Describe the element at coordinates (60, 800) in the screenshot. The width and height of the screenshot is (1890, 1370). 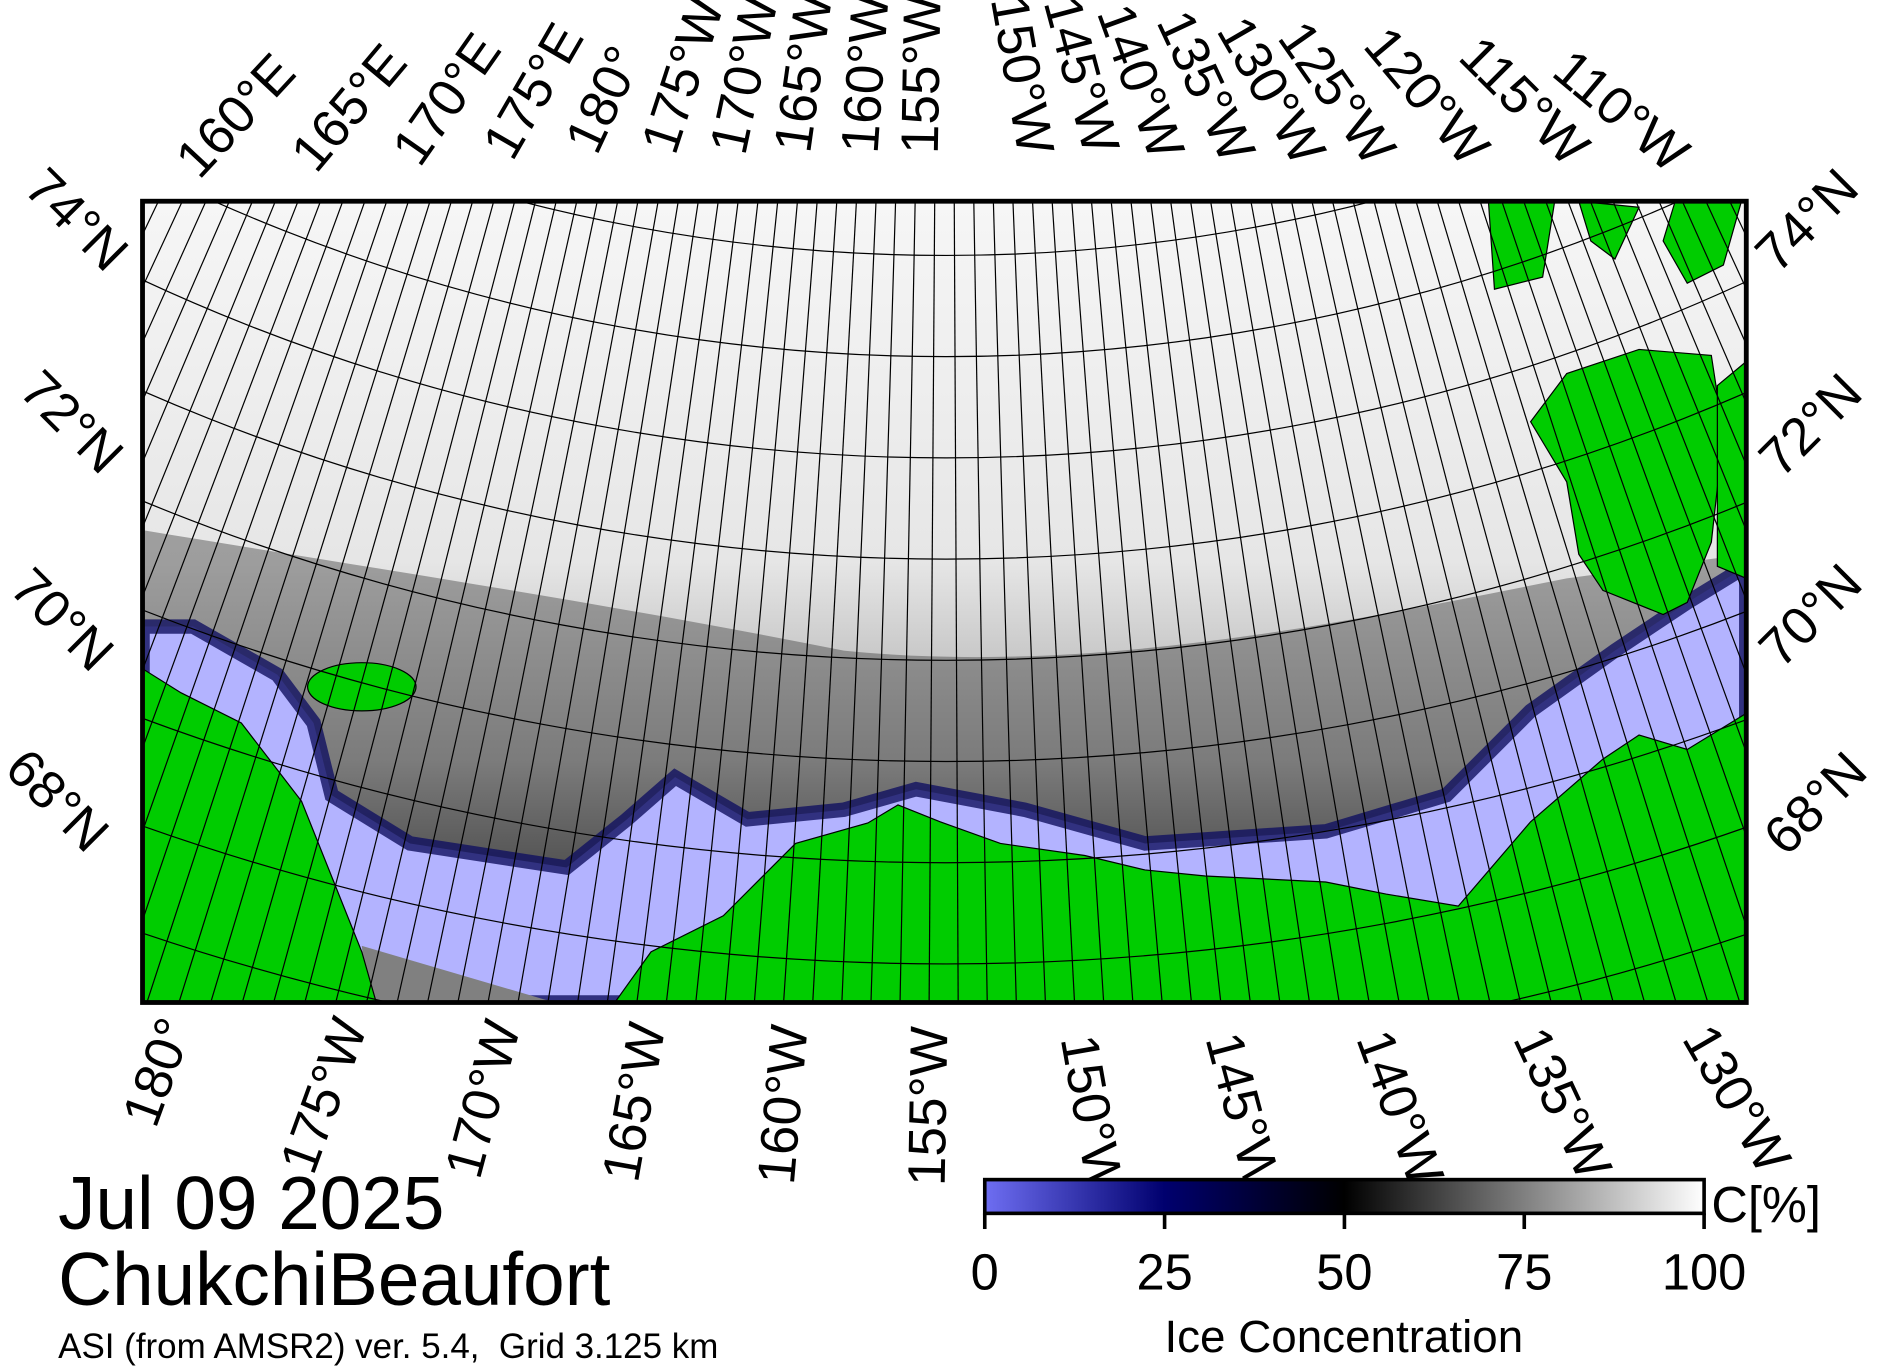
I see `latitude-label-left: 68°N` at that location.